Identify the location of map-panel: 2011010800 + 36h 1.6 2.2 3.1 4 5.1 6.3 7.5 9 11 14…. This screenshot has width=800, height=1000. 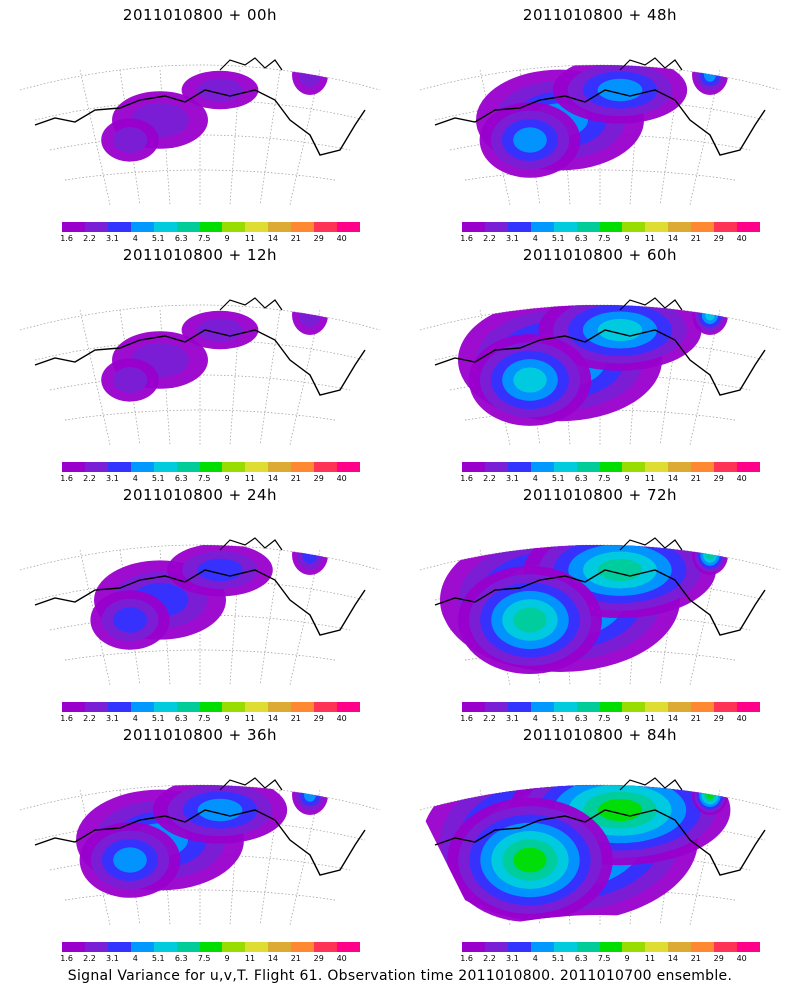
(200, 841).